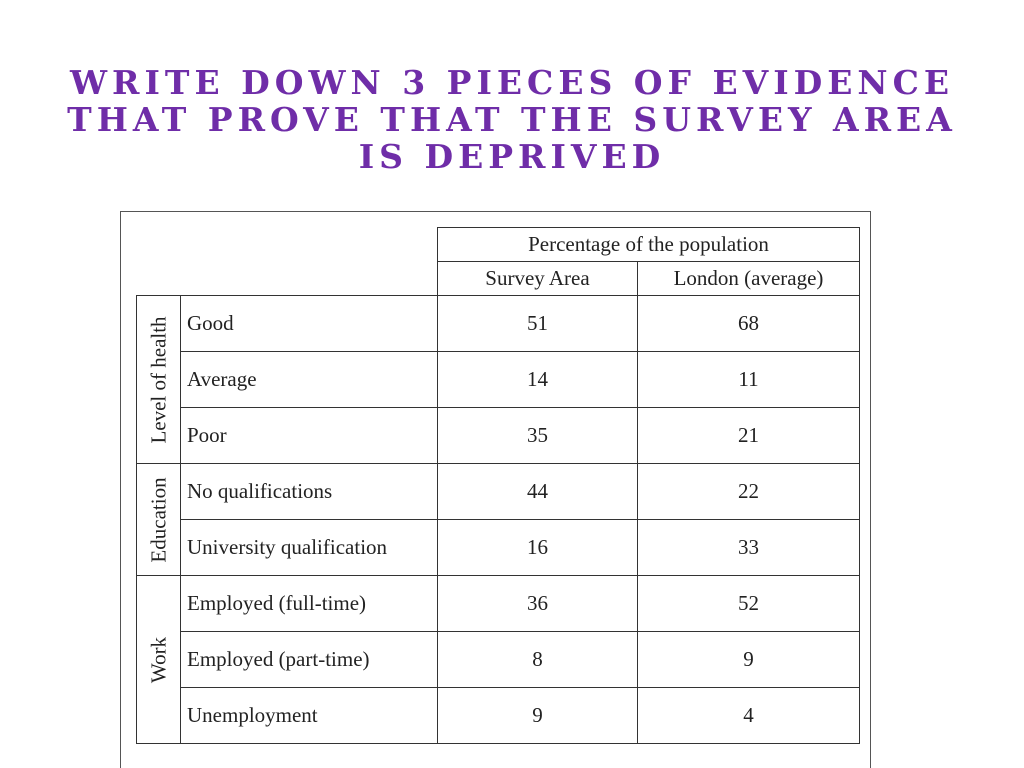 This screenshot has width=1024, height=768. What do you see at coordinates (748, 715) in the screenshot?
I see `london-value: 4` at bounding box center [748, 715].